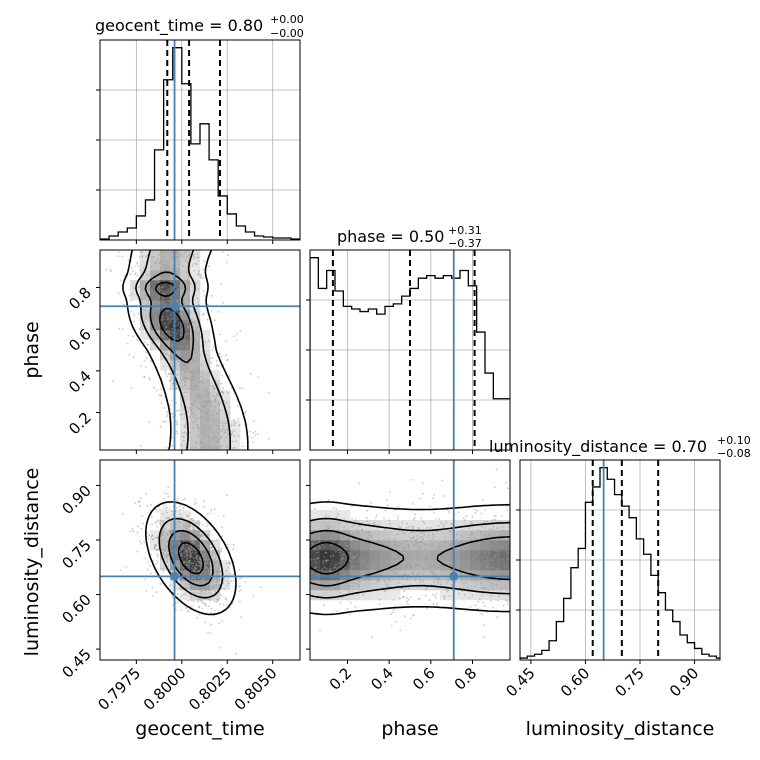 This screenshot has width=760, height=760. I want to click on x-tick-label-geocent-time: 0.7975, so click(119, 689).